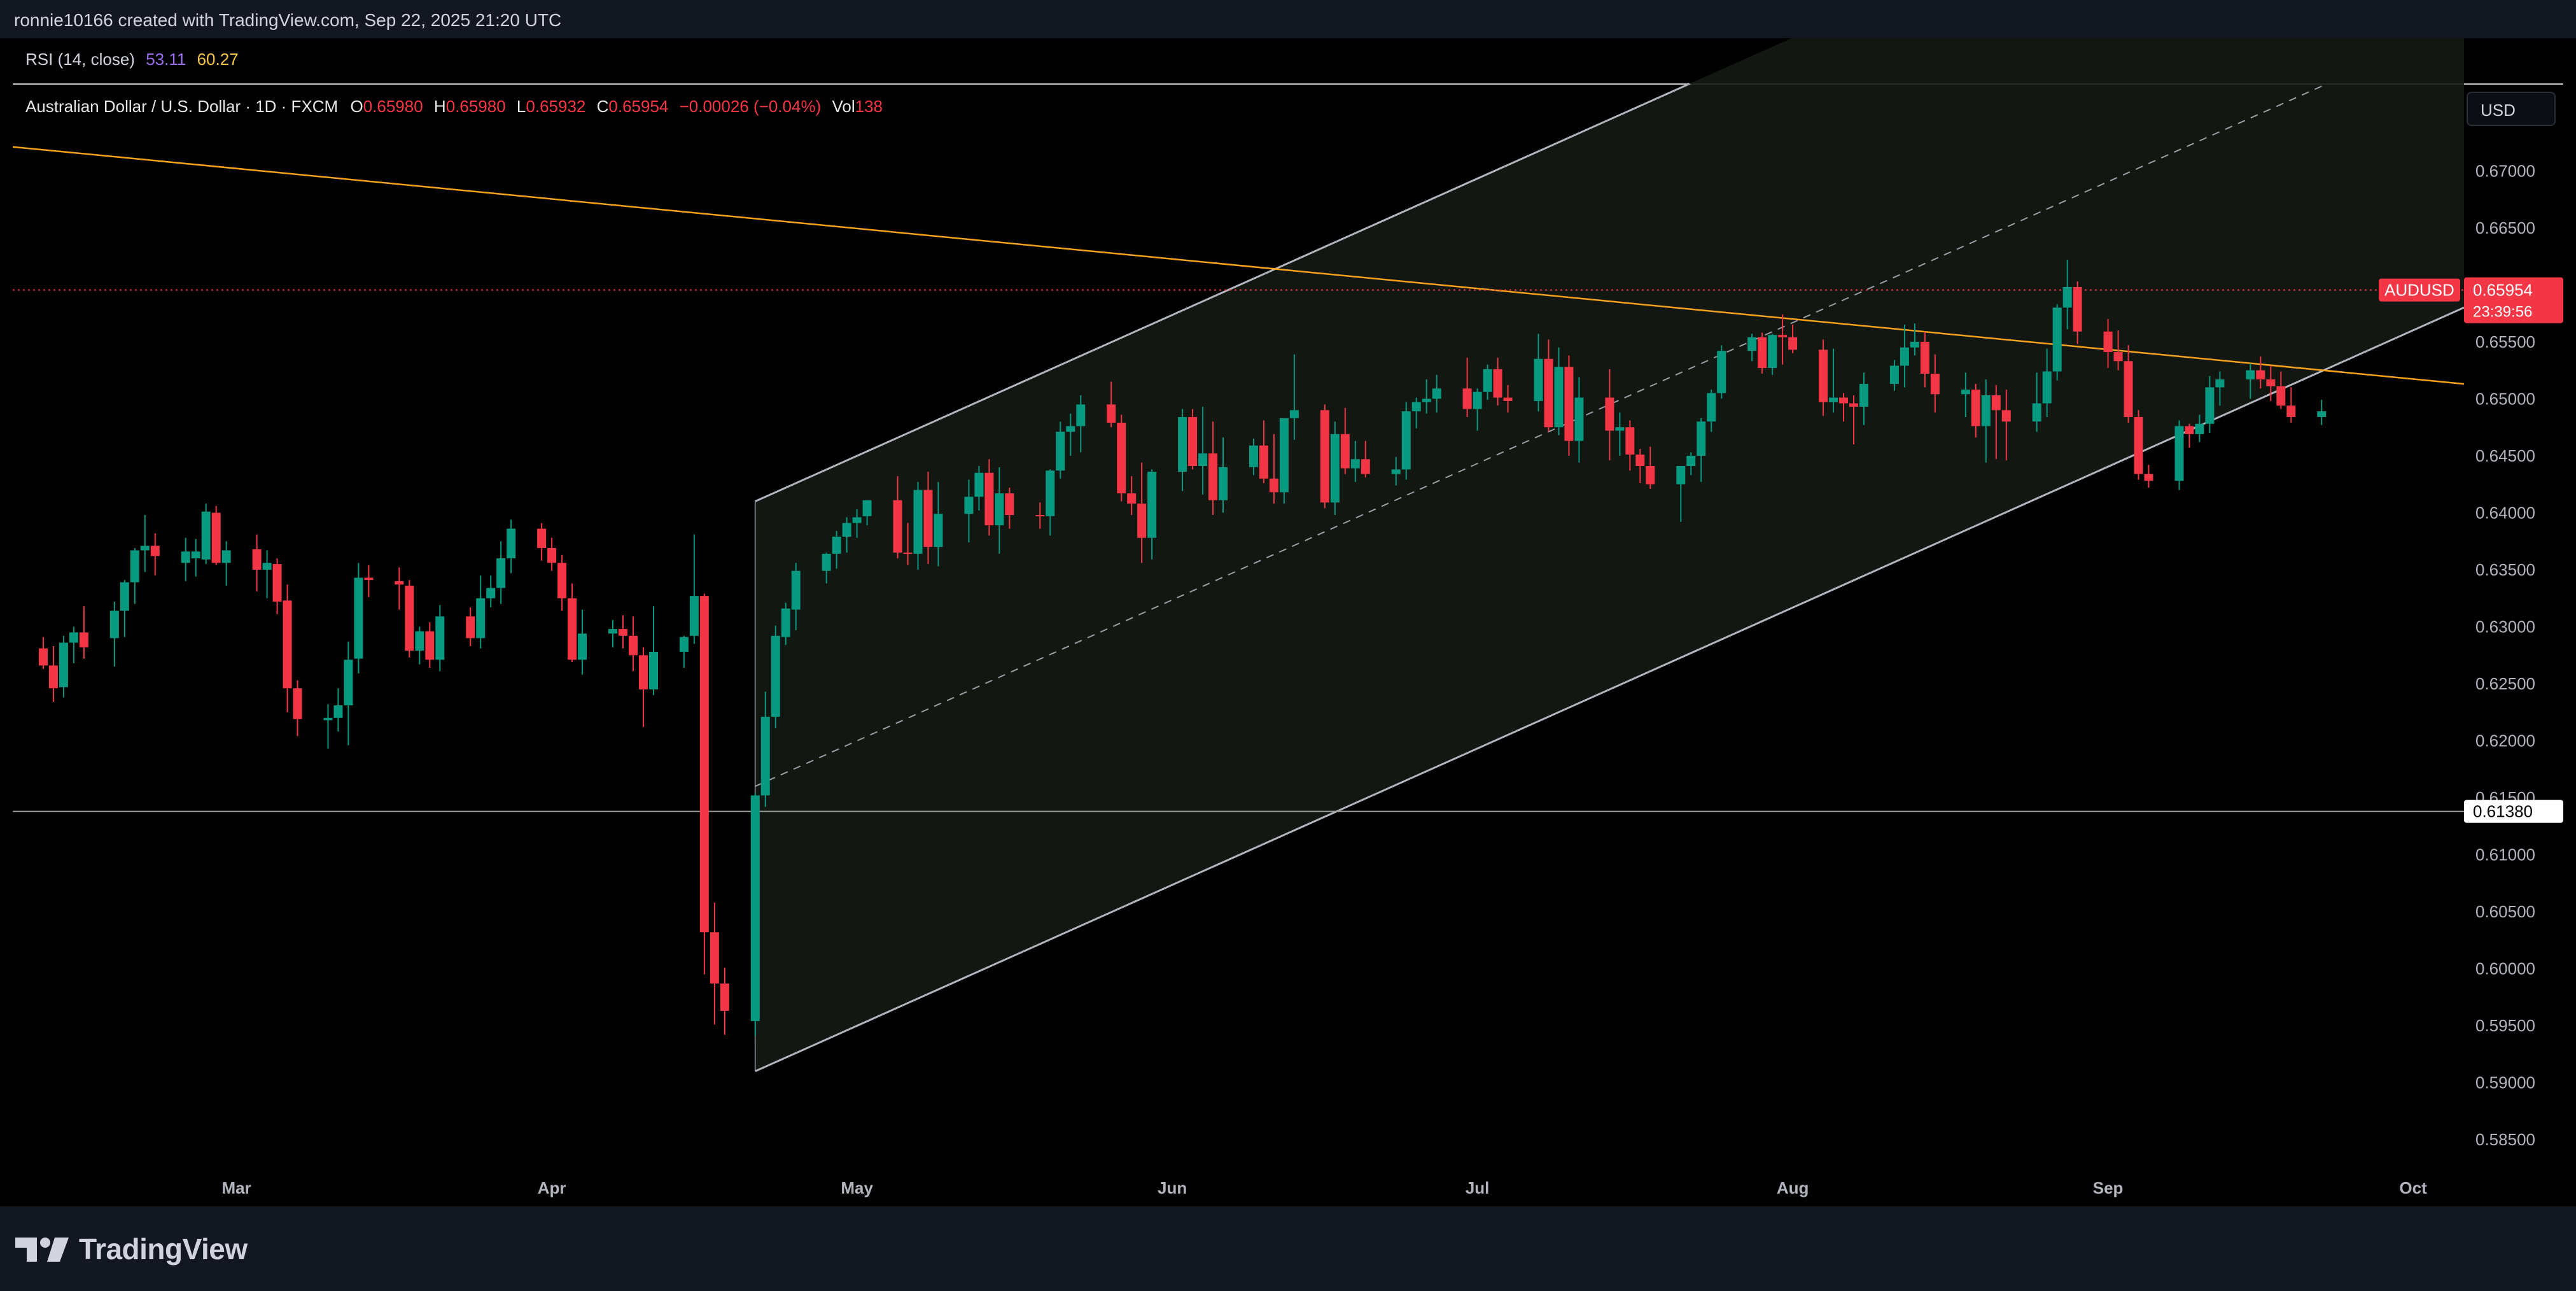  What do you see at coordinates (2505, 569) in the screenshot?
I see `y-tick-label: 0.63500` at bounding box center [2505, 569].